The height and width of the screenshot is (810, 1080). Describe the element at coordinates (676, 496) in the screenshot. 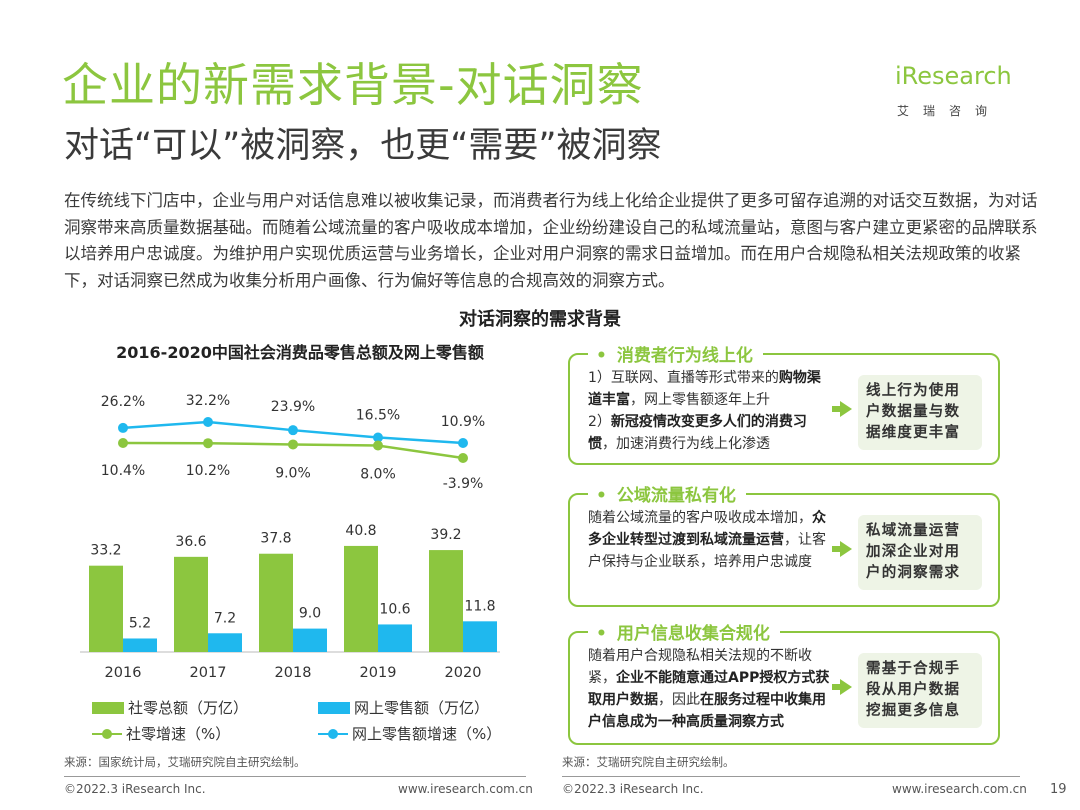

I see `card-heading-text: 公域流量私有化` at that location.